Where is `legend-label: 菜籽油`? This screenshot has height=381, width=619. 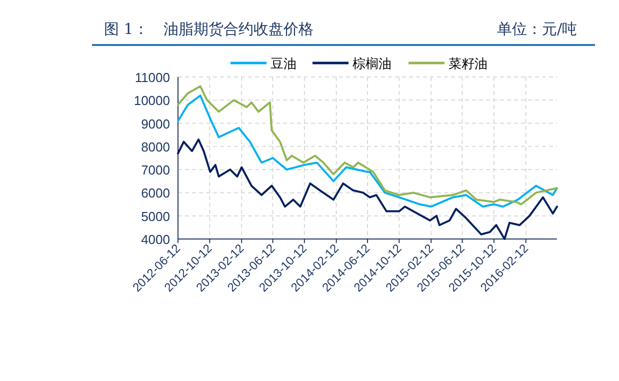
legend-label: 菜籽油 is located at coordinates (468, 64).